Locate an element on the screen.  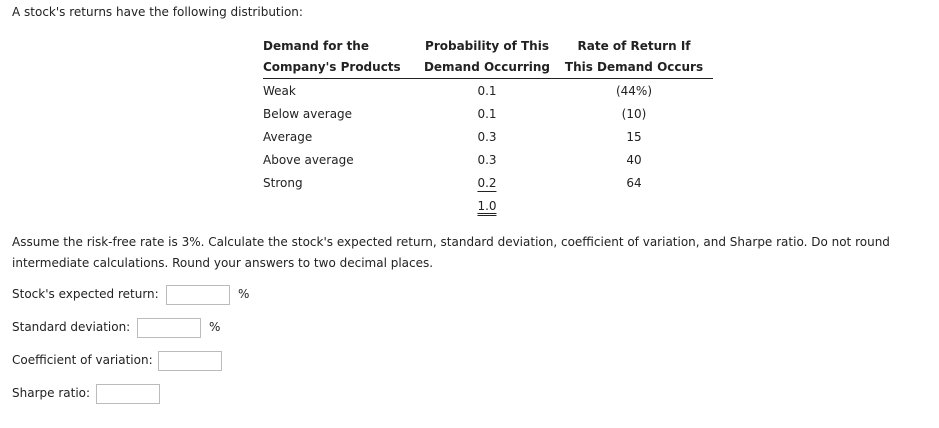
table-cell: 0.2 is located at coordinates (487, 184).